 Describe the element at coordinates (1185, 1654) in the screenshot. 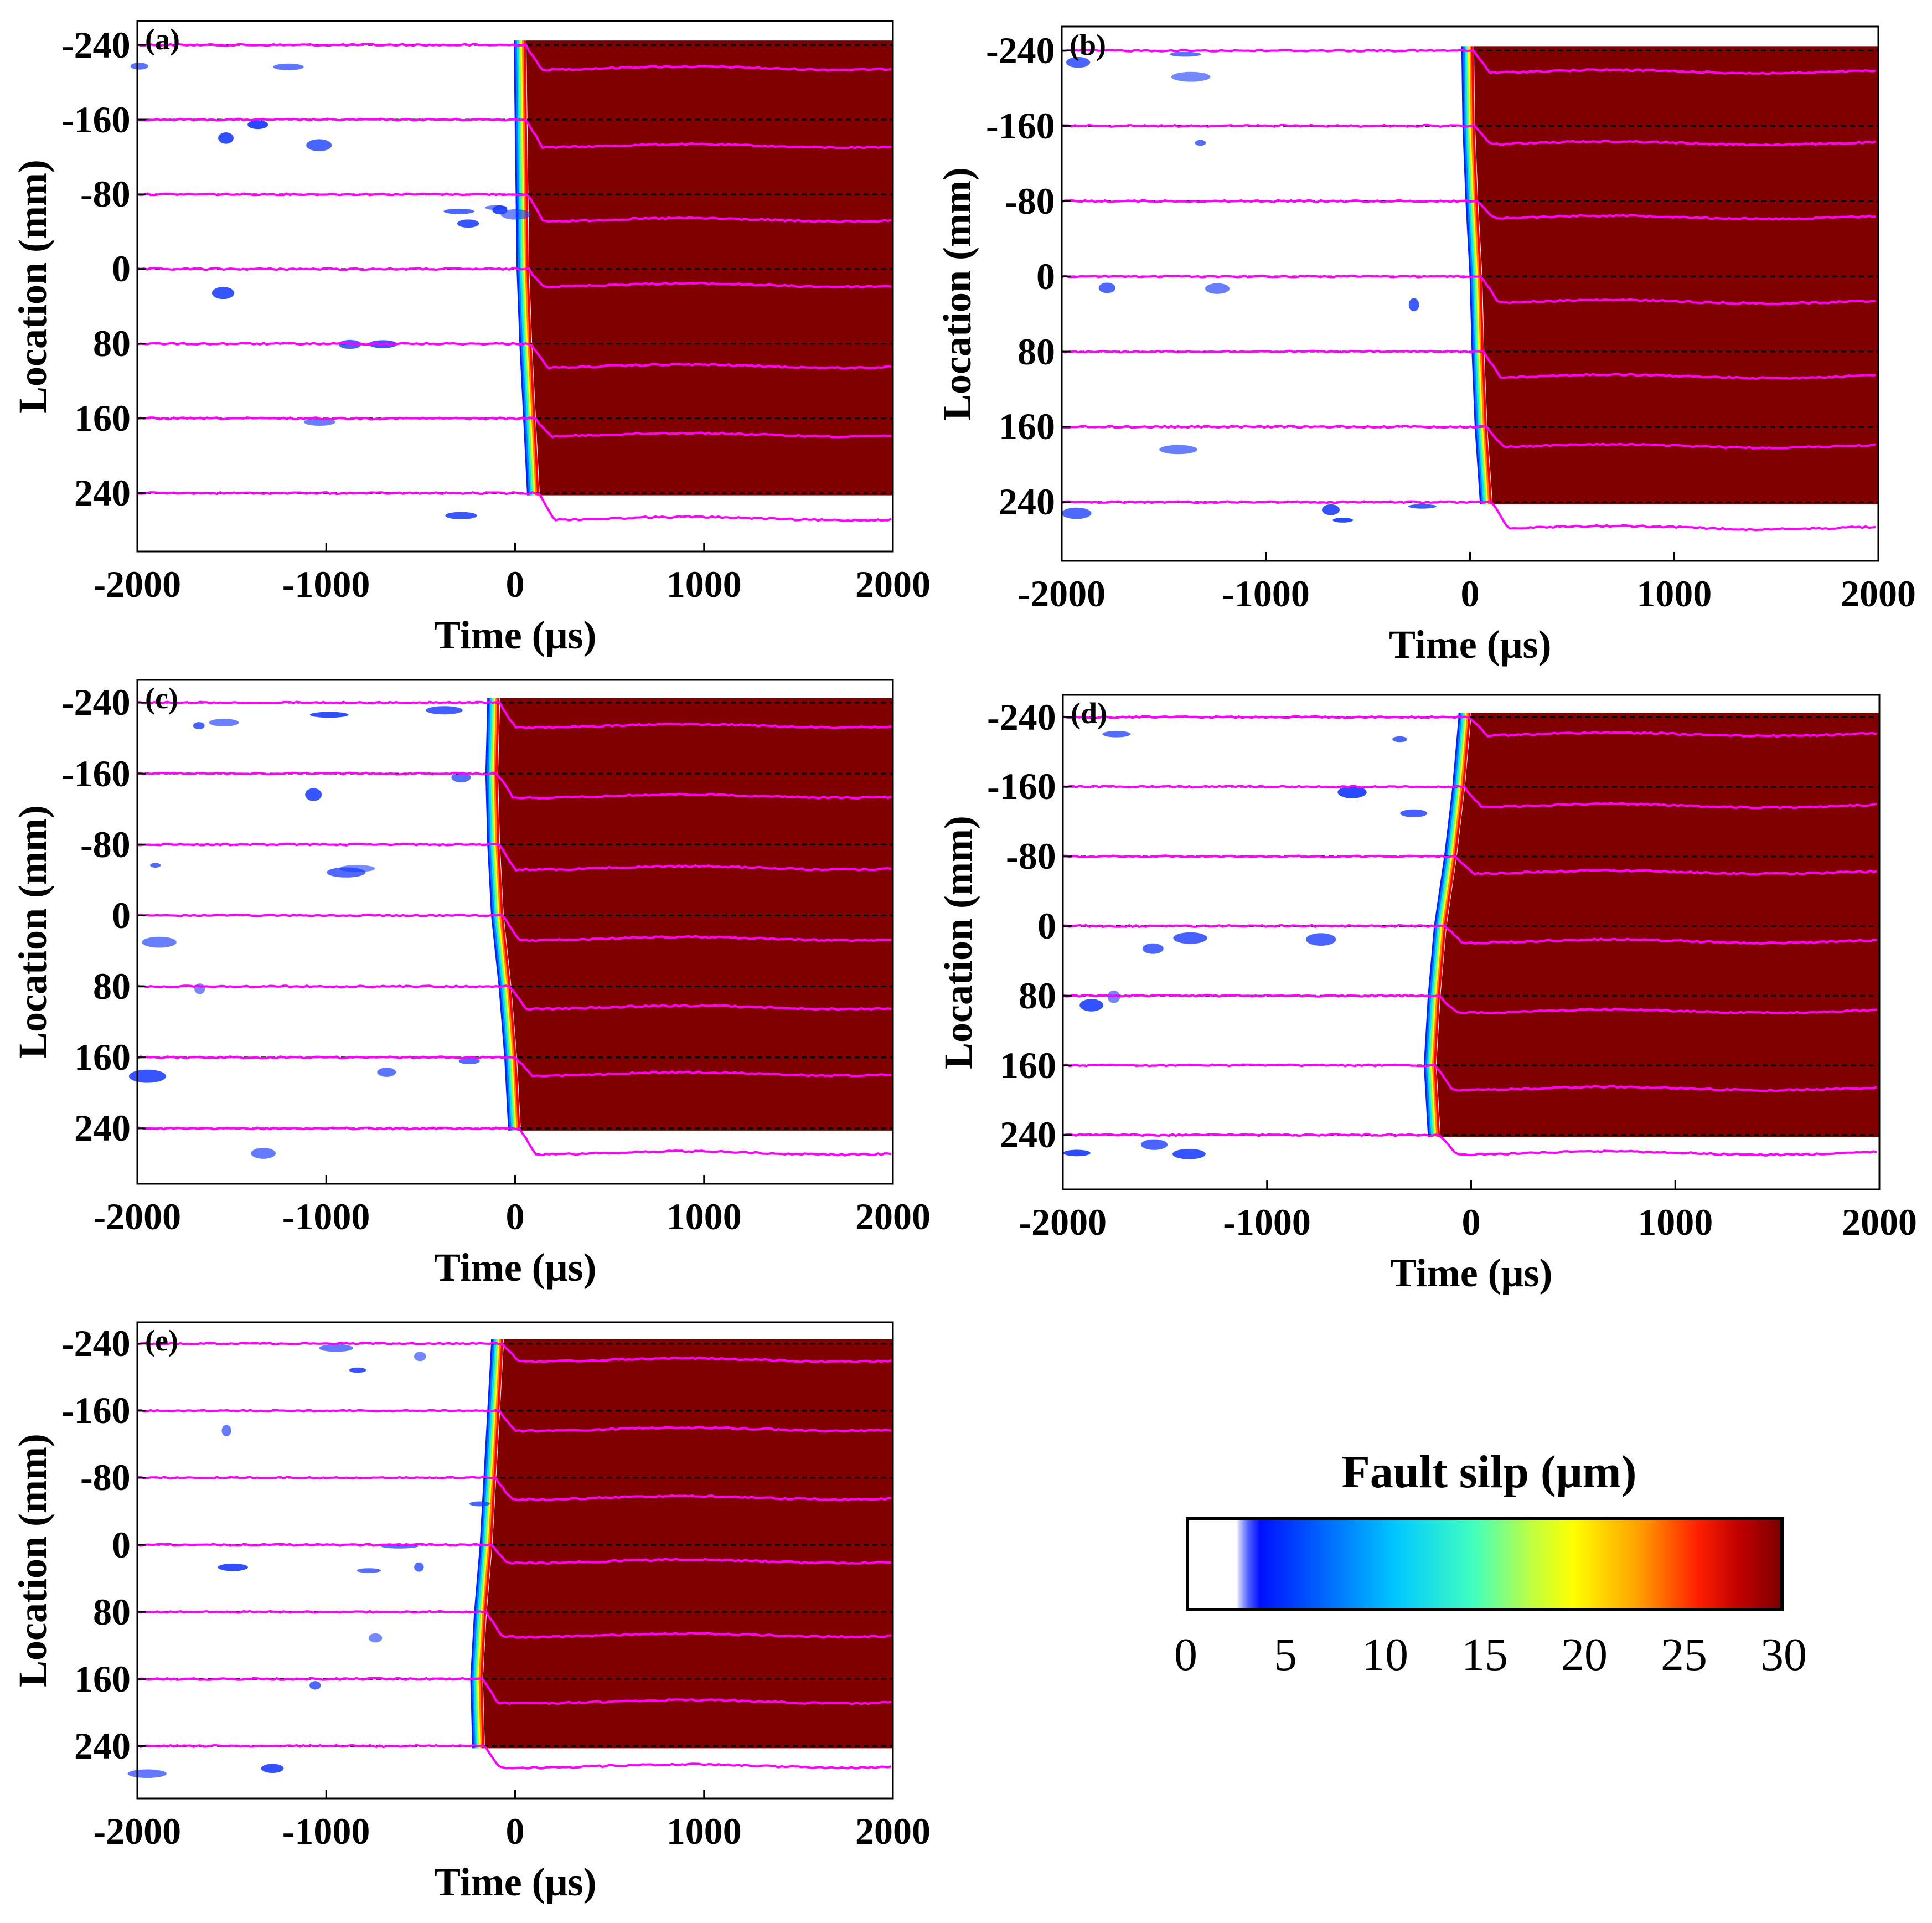

I see `colorbar-tick-0: 0` at that location.